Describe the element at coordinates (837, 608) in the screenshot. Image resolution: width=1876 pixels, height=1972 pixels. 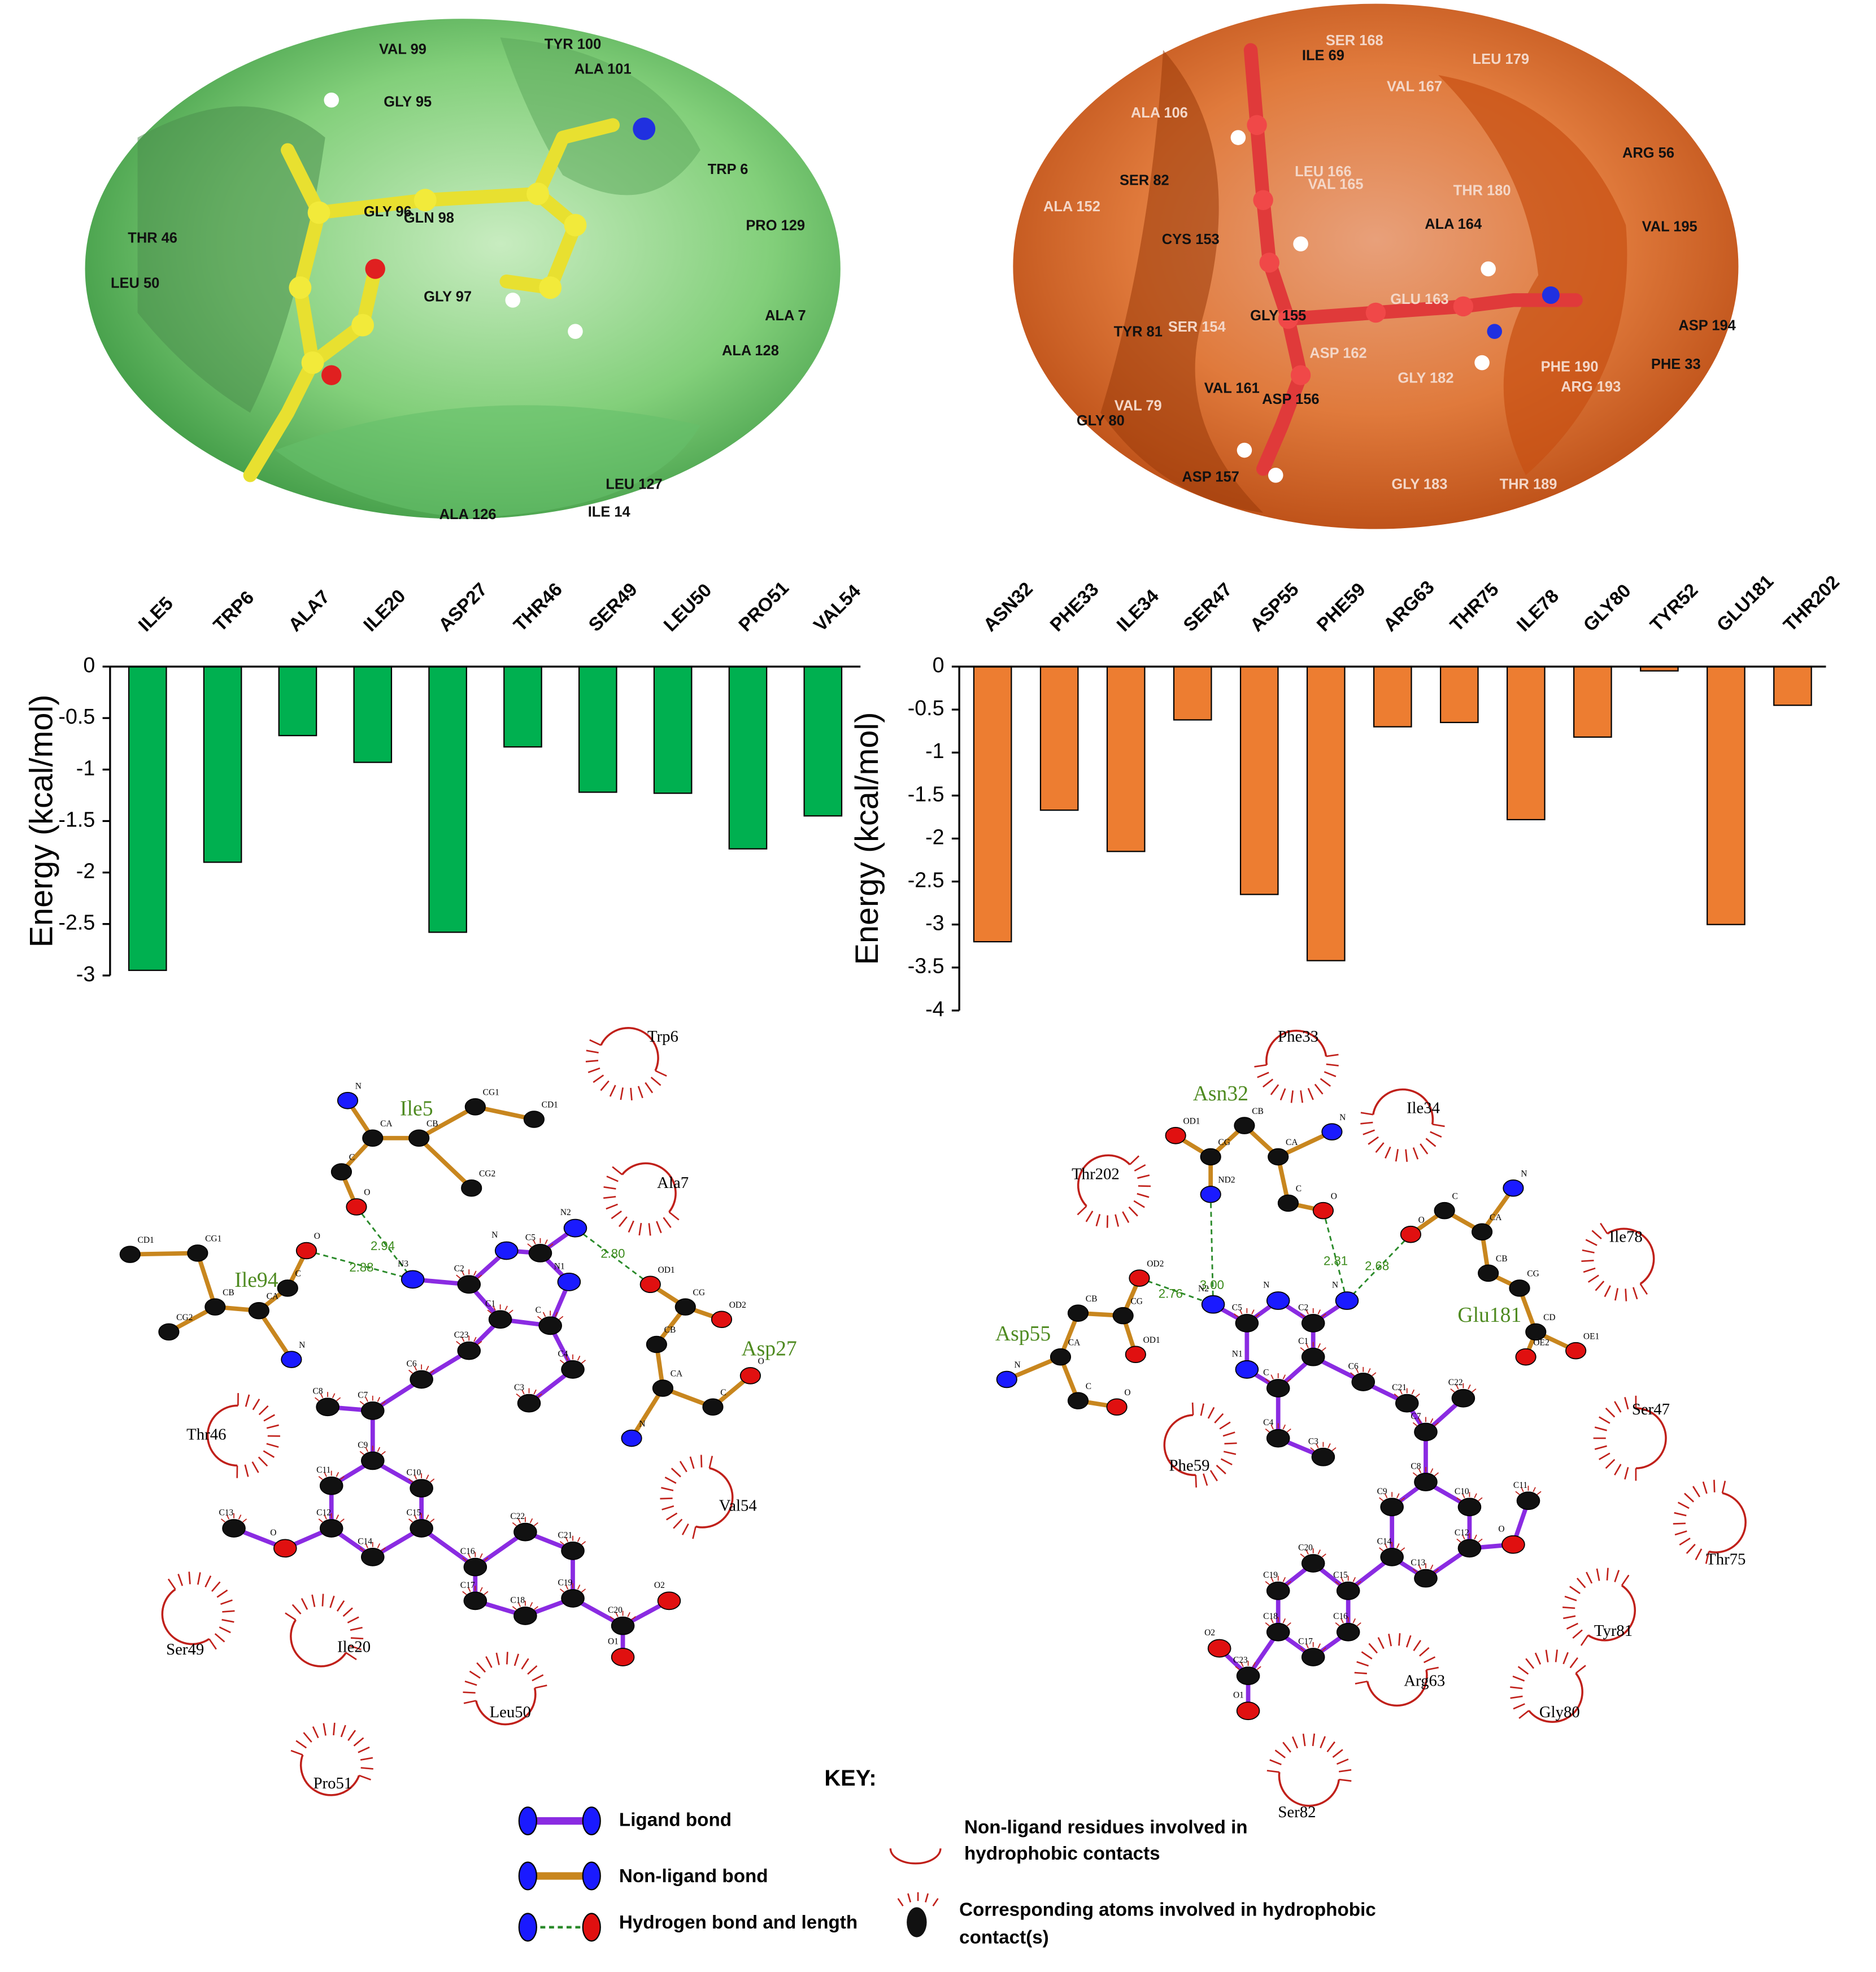
I see `x-tick-label: VAL54` at that location.